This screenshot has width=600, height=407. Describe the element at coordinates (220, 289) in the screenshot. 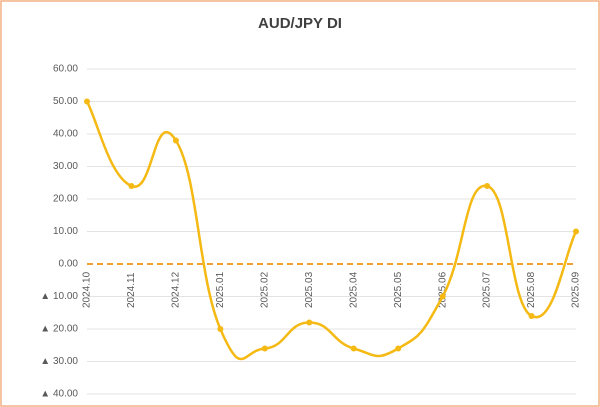

I see `x-tick-label: 2025.01` at that location.